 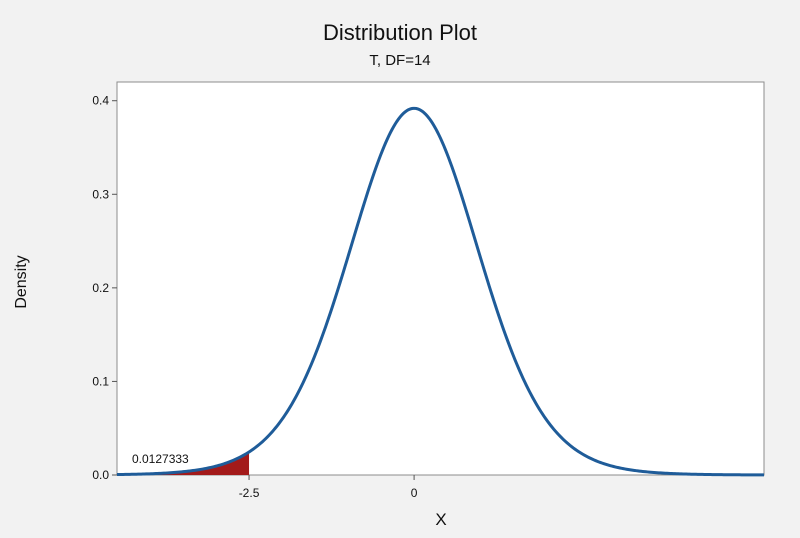 What do you see at coordinates (100, 101) in the screenshot?
I see `y-tick-label: 0.4` at bounding box center [100, 101].